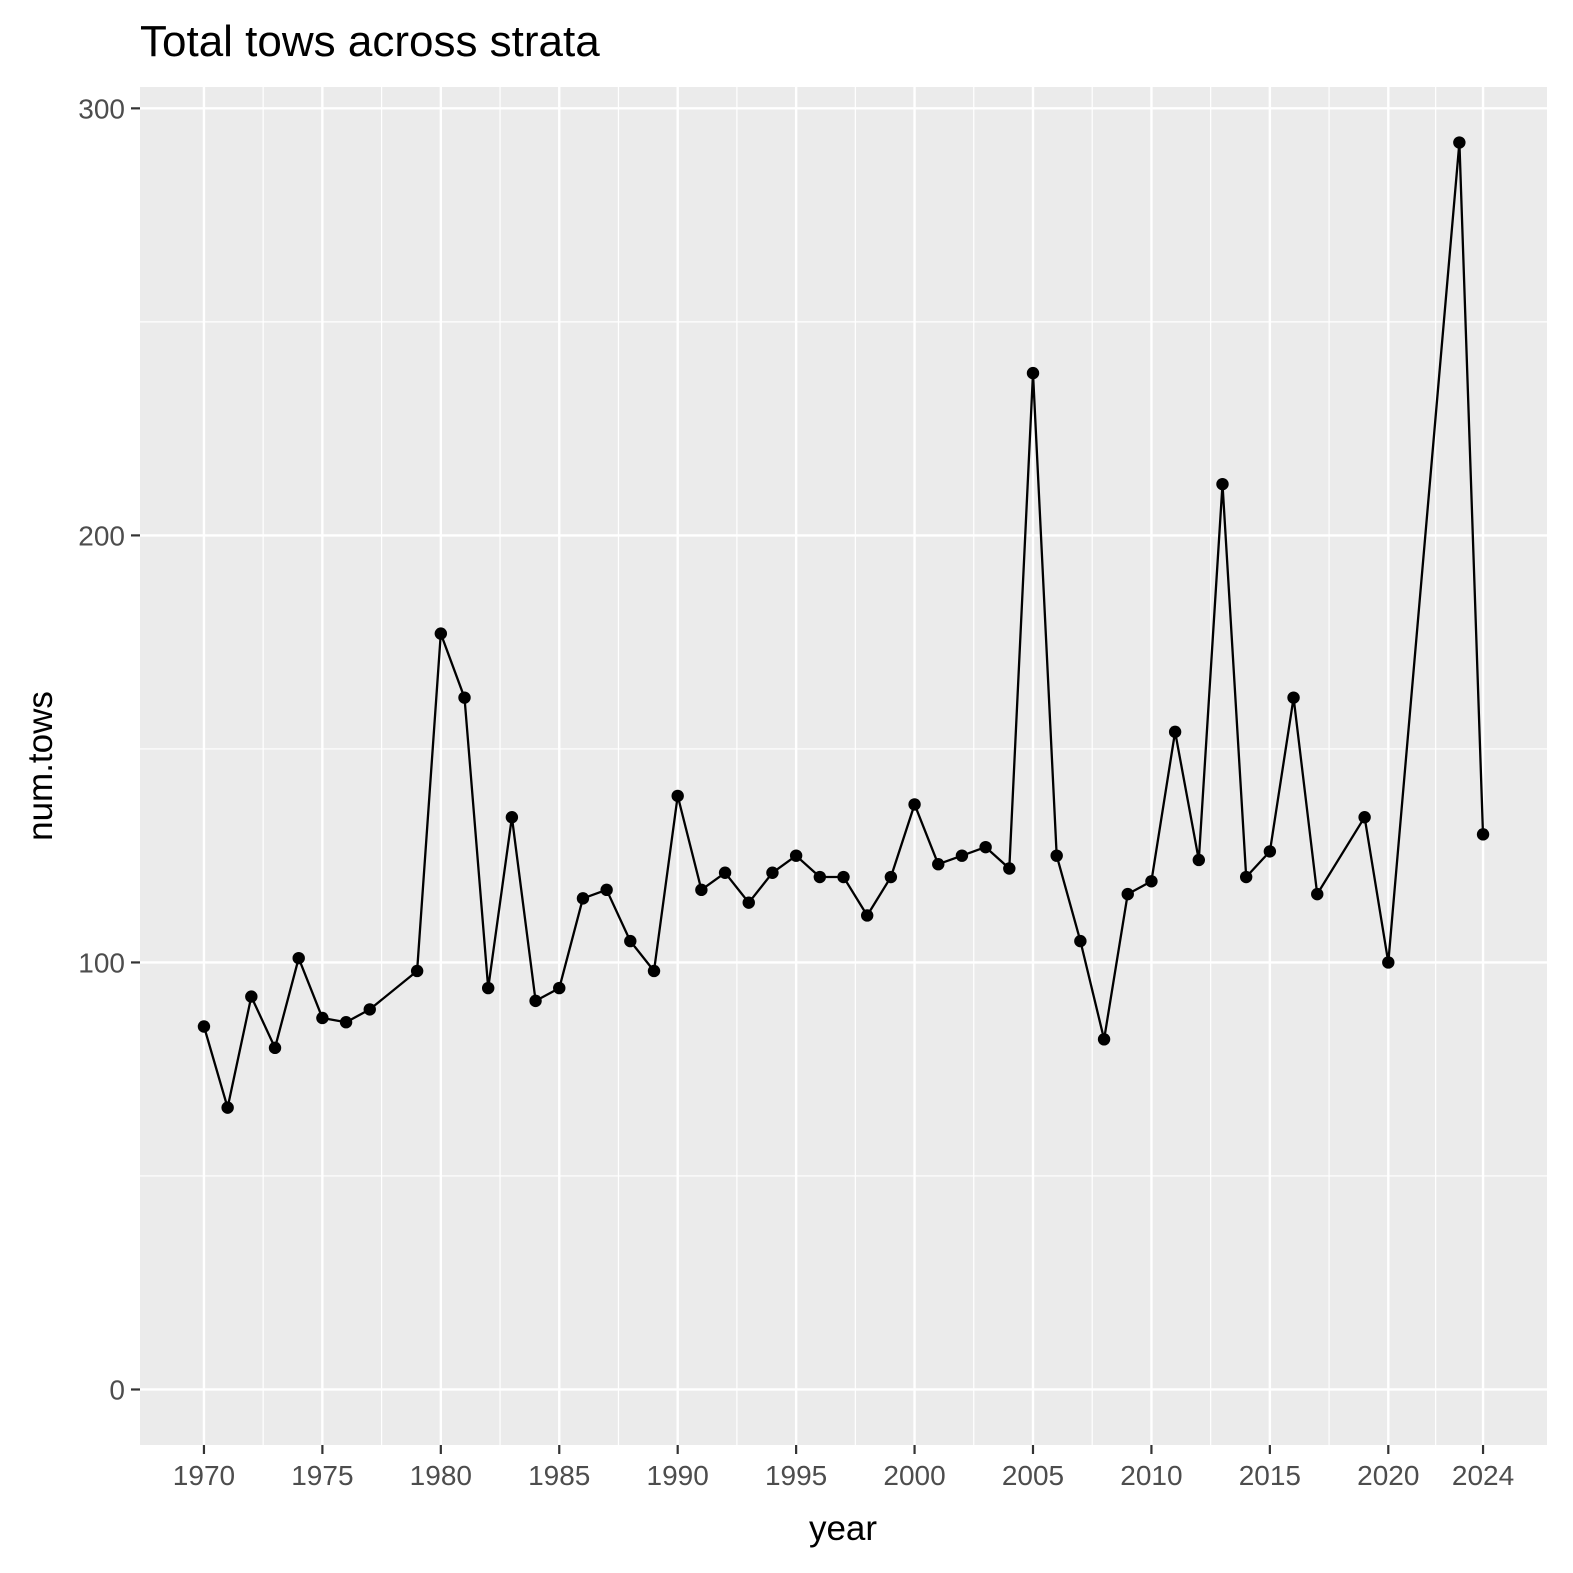 The image size is (1573, 1573). I want to click on x-tick-label: 1985, so click(559, 1475).